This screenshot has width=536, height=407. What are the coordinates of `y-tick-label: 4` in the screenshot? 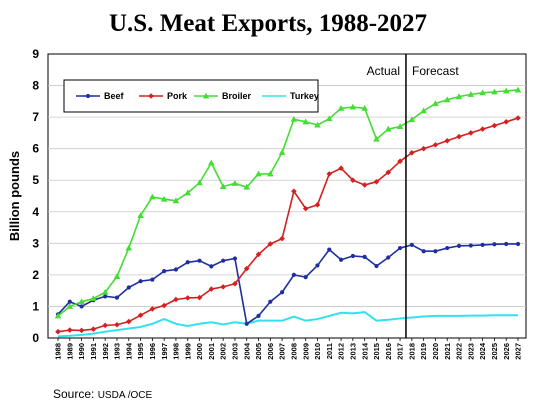 It's located at (35, 212).